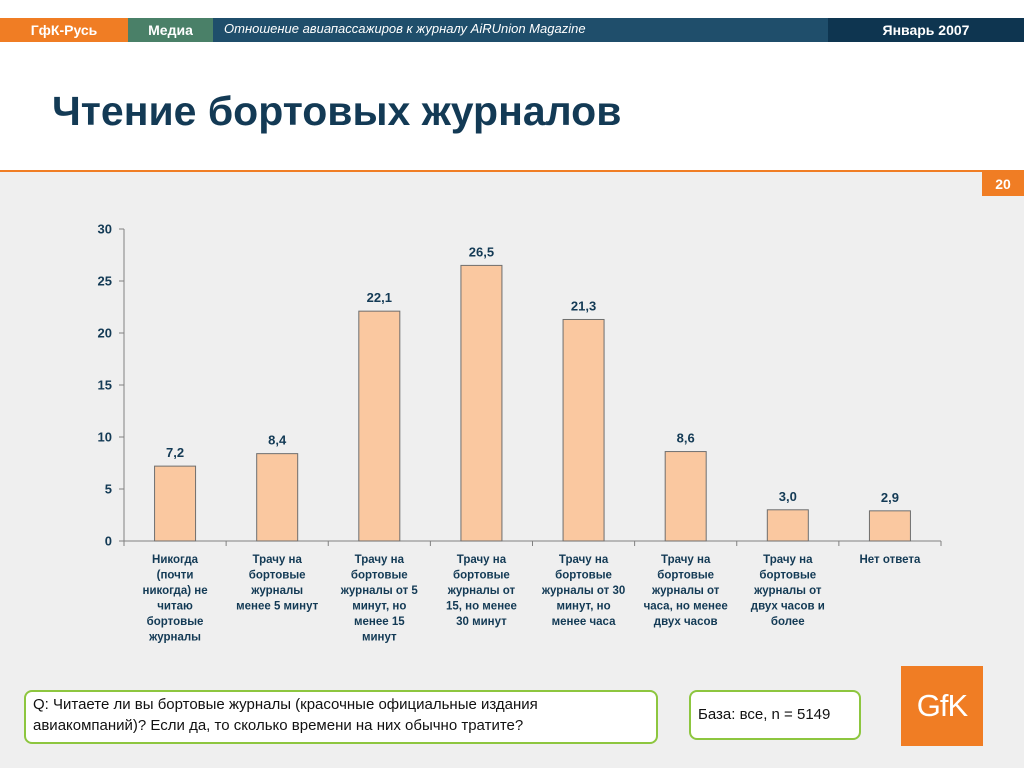  Describe the element at coordinates (175, 452) in the screenshot. I see `bar-value-label: 7,2` at that location.